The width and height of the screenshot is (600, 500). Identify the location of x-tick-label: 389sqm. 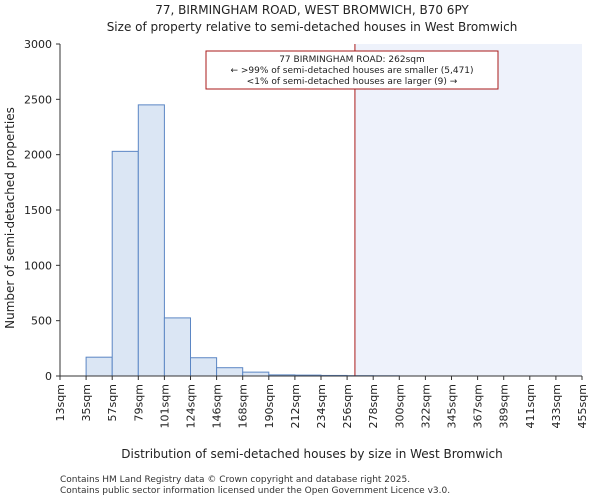
(504, 406).